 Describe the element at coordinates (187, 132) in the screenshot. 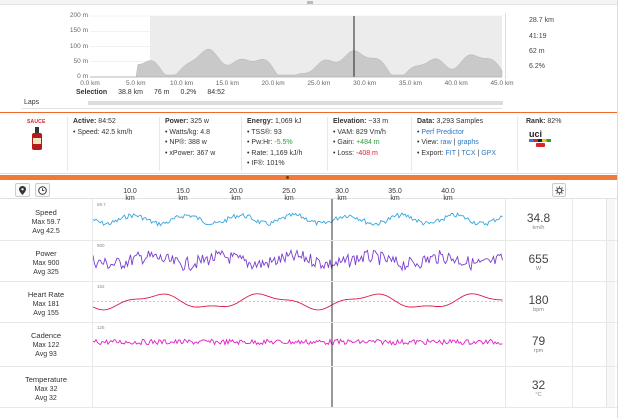

I see `watts-kg-stat: • Watts/kg: 4.8` at that location.